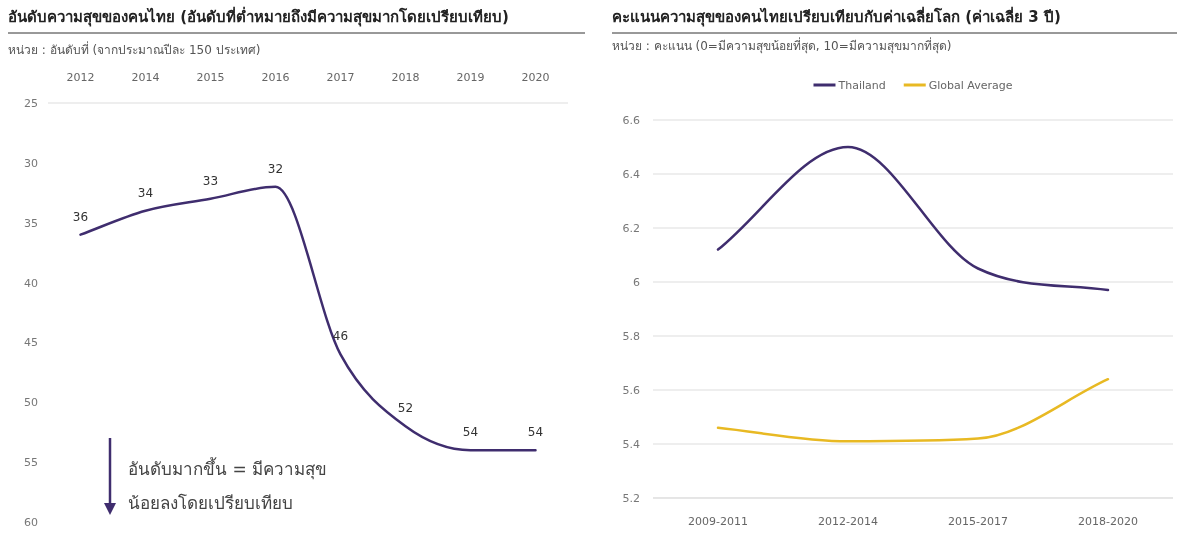 The height and width of the screenshot is (535, 1177). I want to click on data-label: 46, so click(340, 336).